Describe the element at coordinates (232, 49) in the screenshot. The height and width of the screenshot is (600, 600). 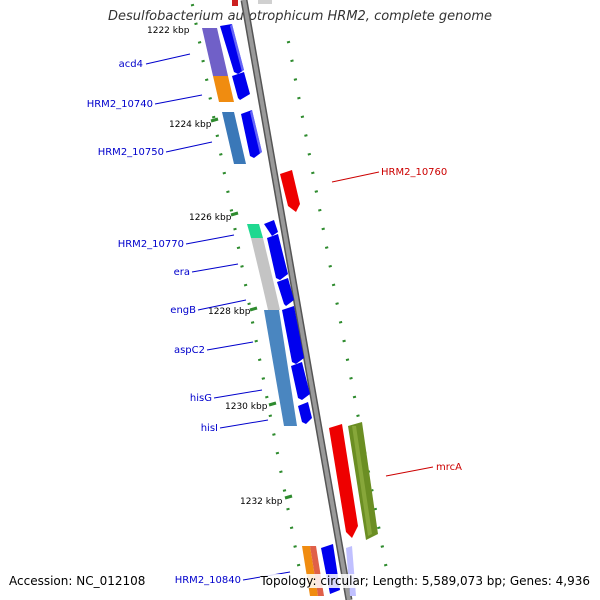
I see `arrow-acd4` at that location.